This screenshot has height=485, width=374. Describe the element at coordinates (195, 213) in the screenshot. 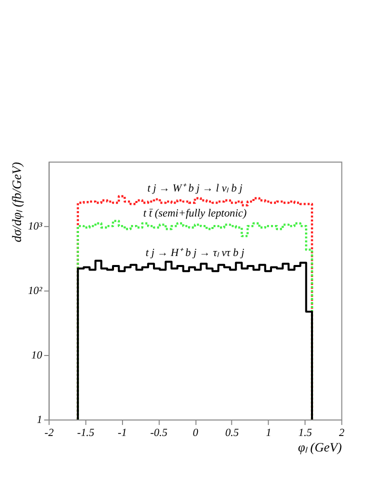

I see `series-label: t t̄ (semi+fully leptonic)` at that location.